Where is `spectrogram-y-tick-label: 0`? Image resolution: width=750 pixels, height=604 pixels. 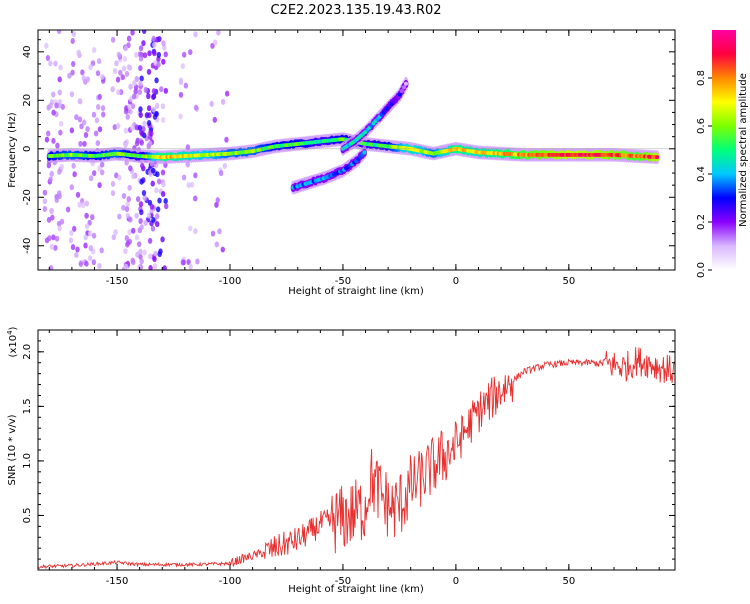
spectrogram-y-tick-label: 0 is located at coordinates (27, 149).